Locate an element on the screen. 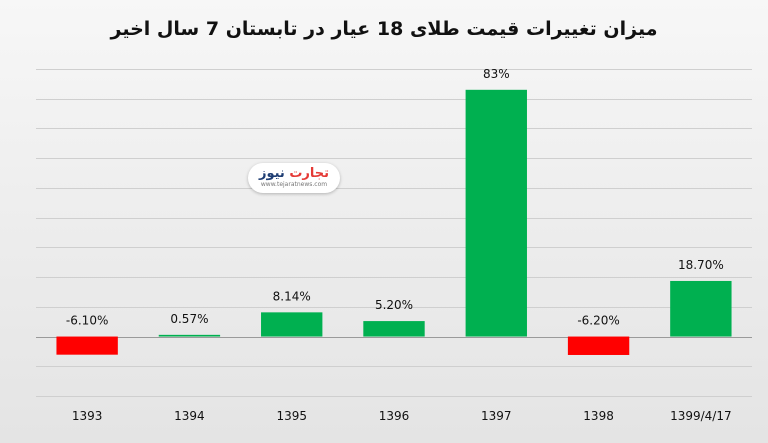 This screenshot has width=768, height=443. watermark-url: www.tejaratnews.com is located at coordinates (294, 184).